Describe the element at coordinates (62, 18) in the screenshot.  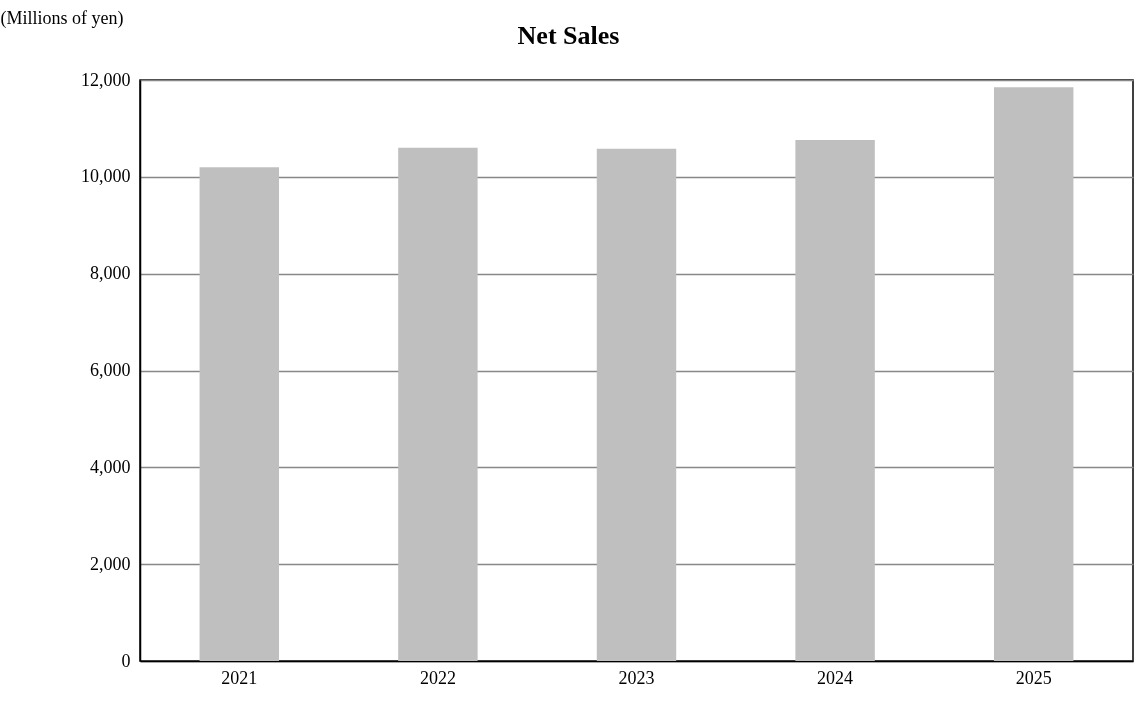
I see `y-axis-title: (Millions of yen)` at that location.